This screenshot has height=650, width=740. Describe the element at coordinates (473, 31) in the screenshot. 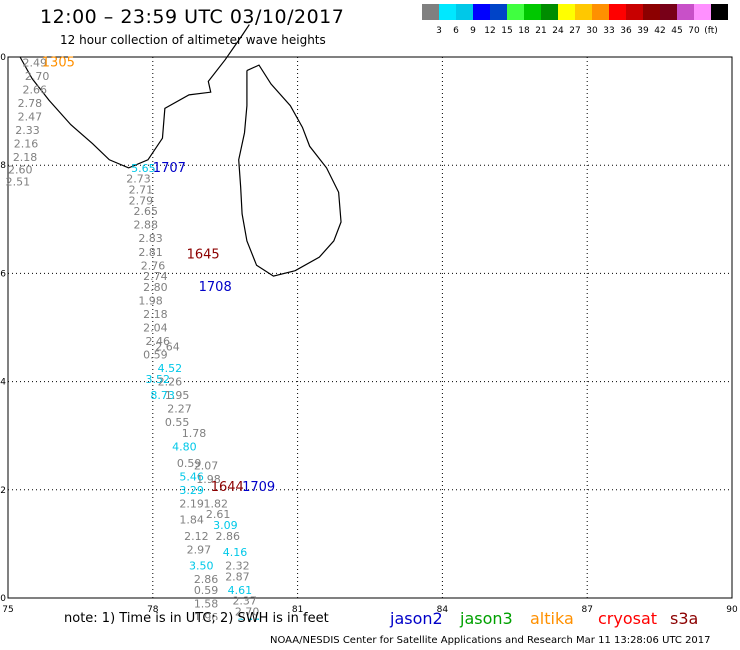

I see `colorbar-label: 9` at that location.